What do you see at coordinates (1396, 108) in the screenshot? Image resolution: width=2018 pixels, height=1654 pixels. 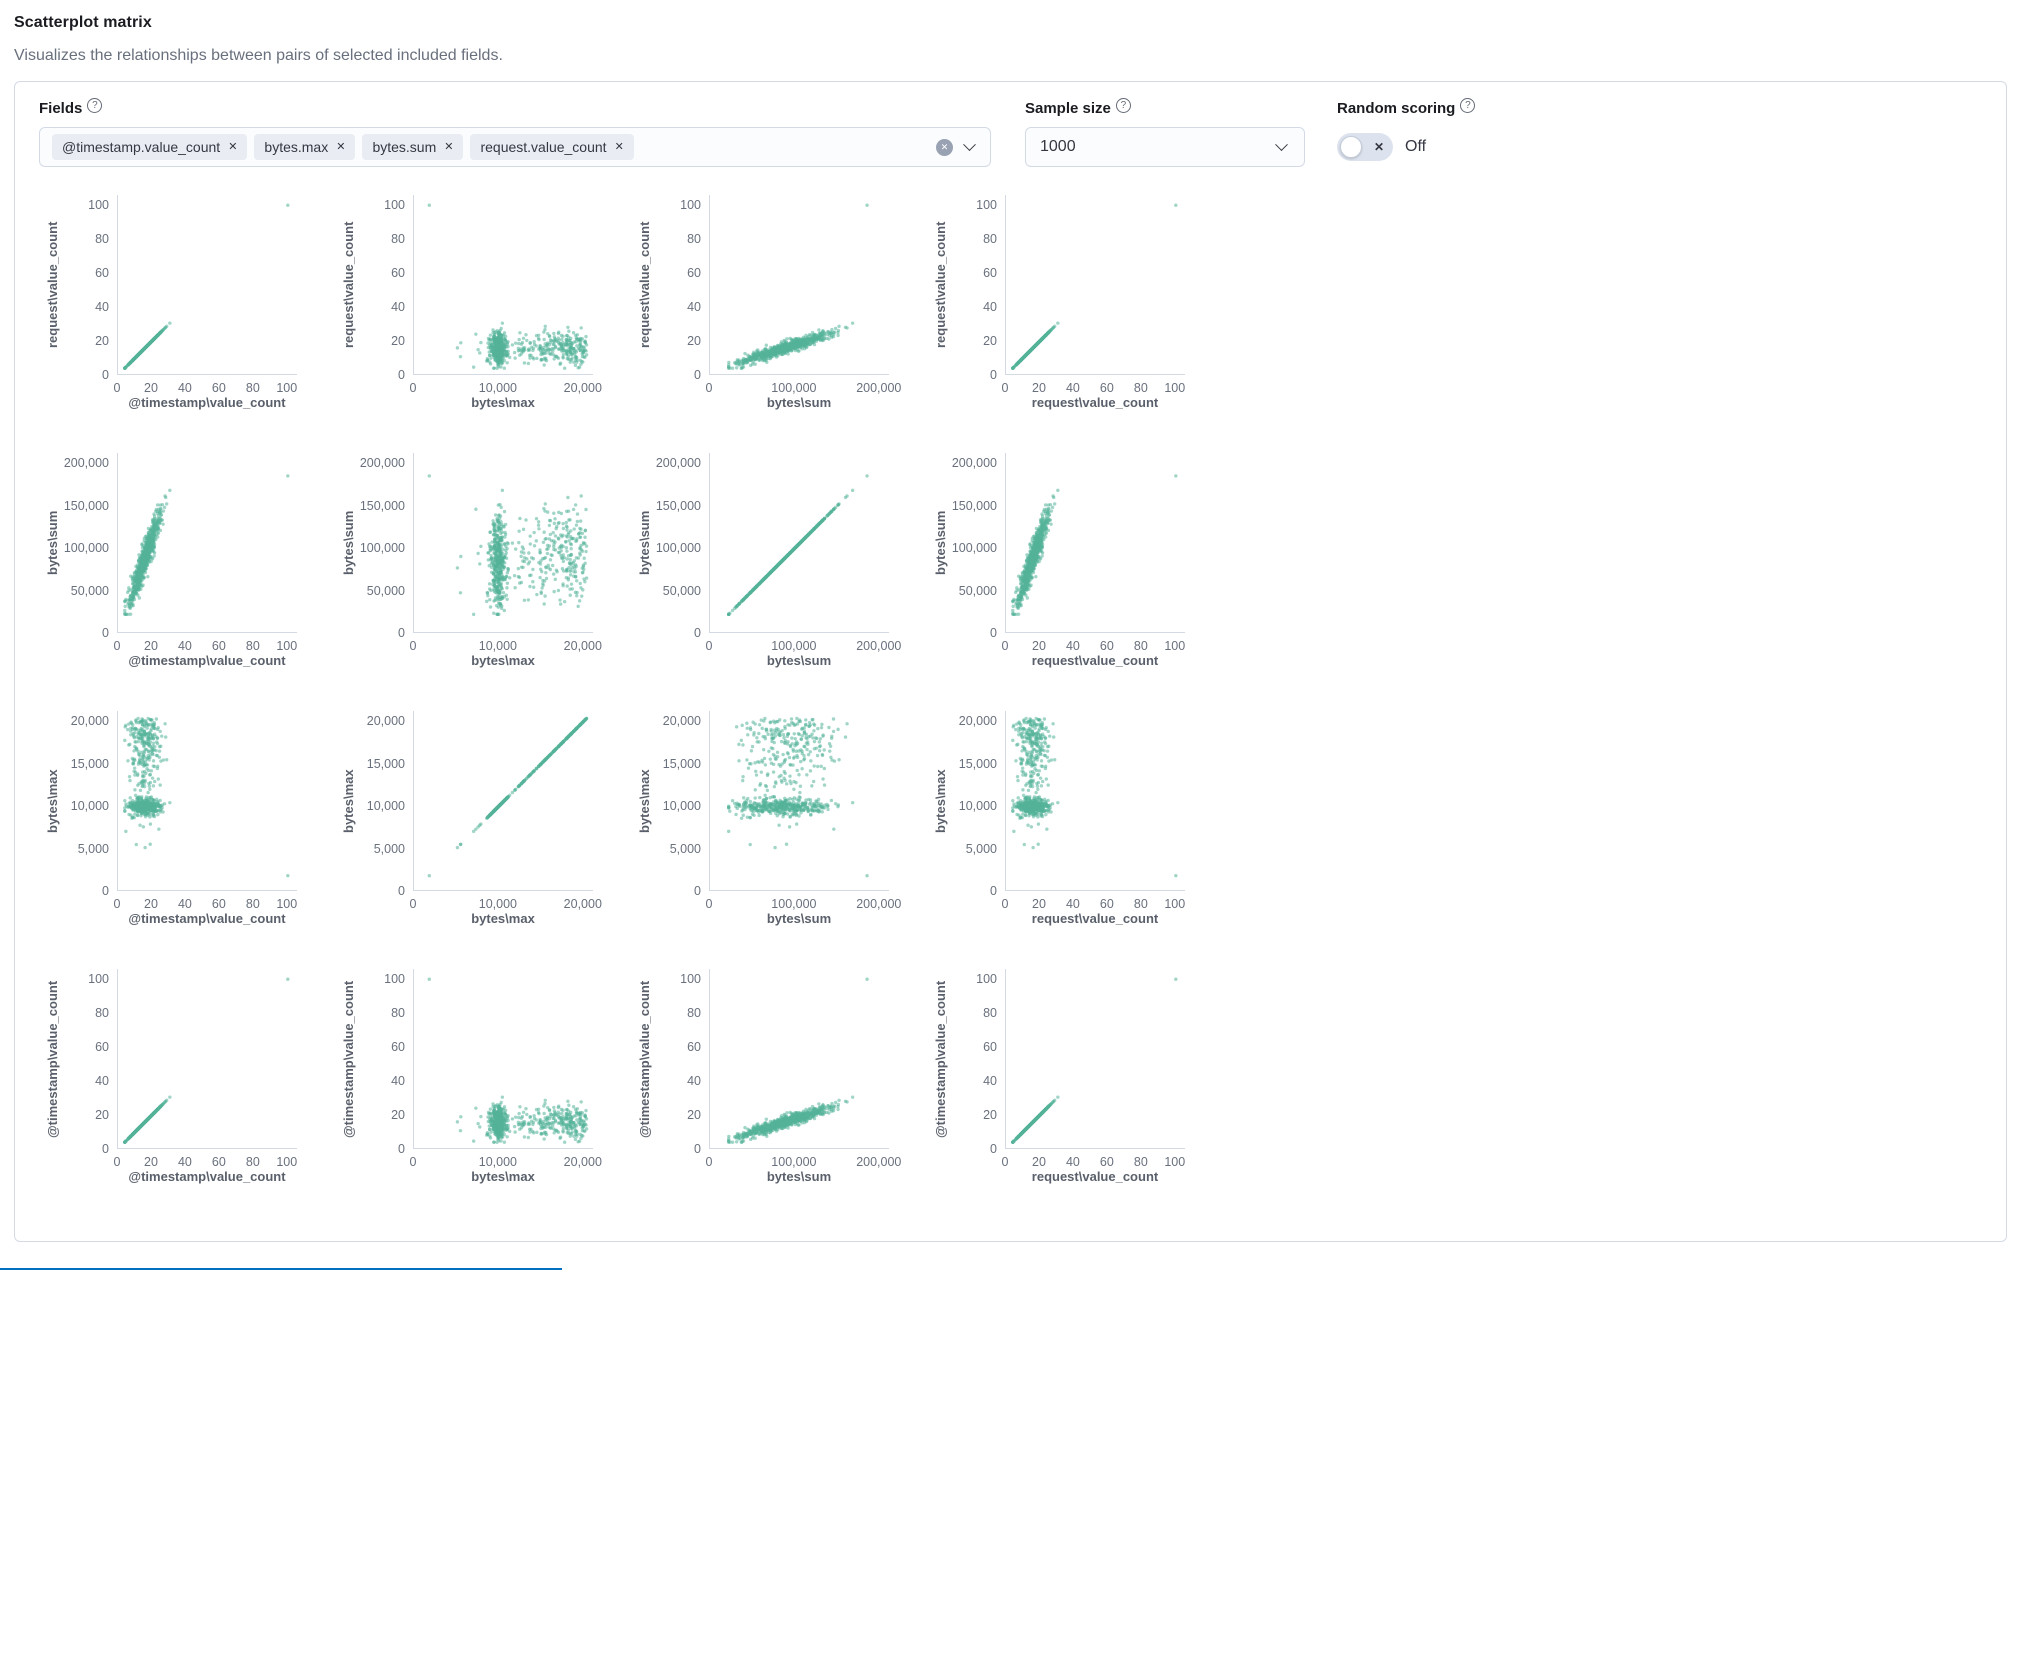 I see `random-scoring-label: Random scoring` at bounding box center [1396, 108].